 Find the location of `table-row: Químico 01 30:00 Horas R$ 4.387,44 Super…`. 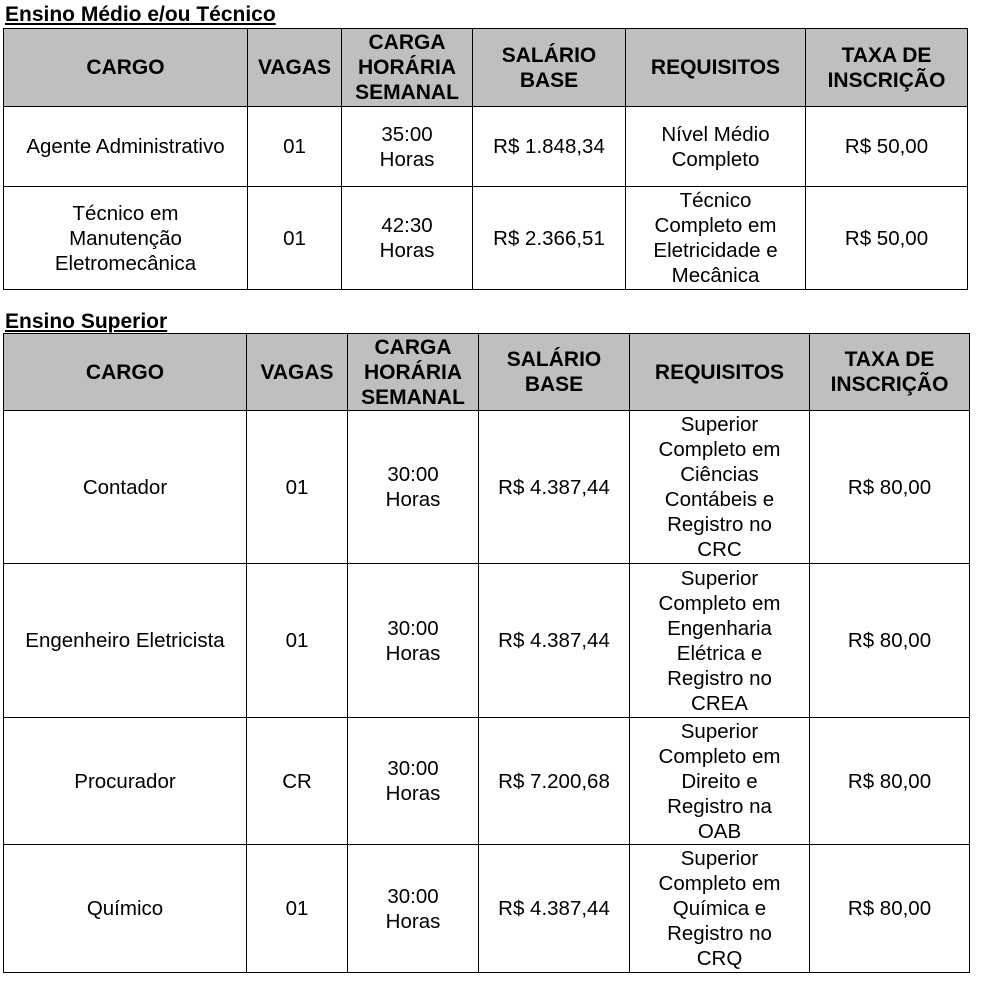

table-row: Químico 01 30:00 Horas R$ 4.387,44 Super… is located at coordinates (486, 908).